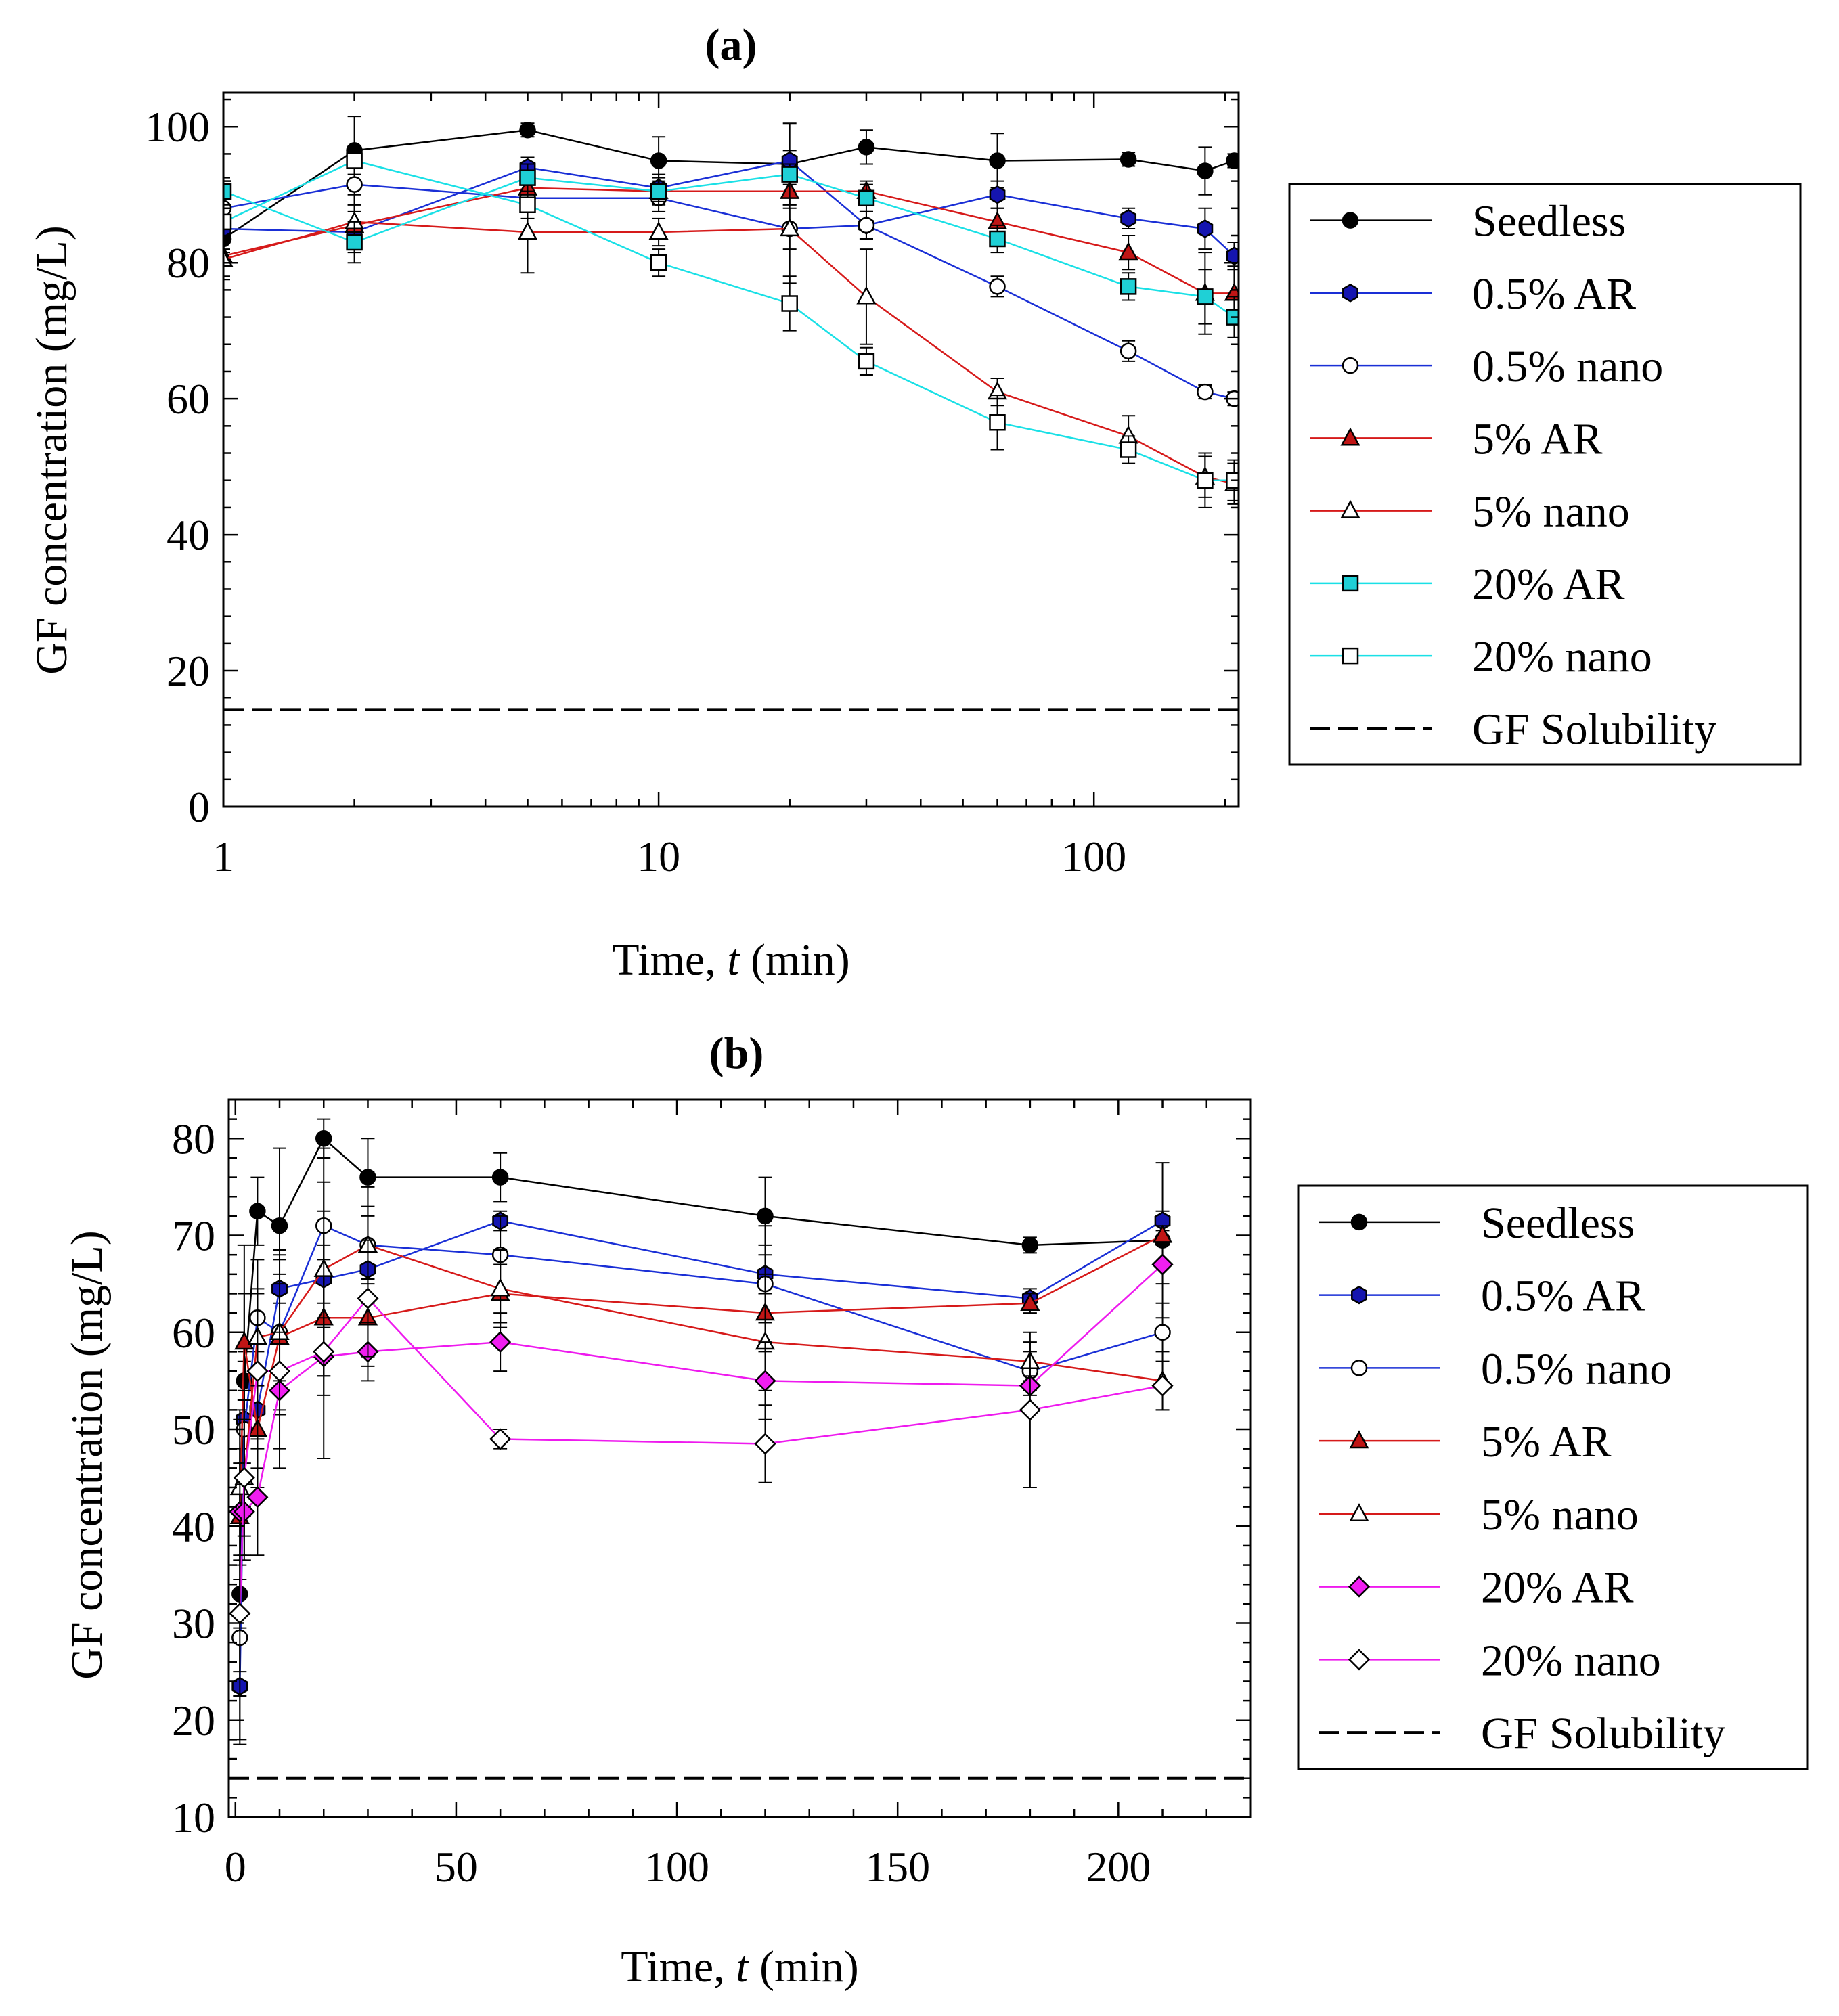 The image size is (1839, 2016). I want to click on panel-a-legend-item-5pct-ar: 5% AR, so click(1456, 439).